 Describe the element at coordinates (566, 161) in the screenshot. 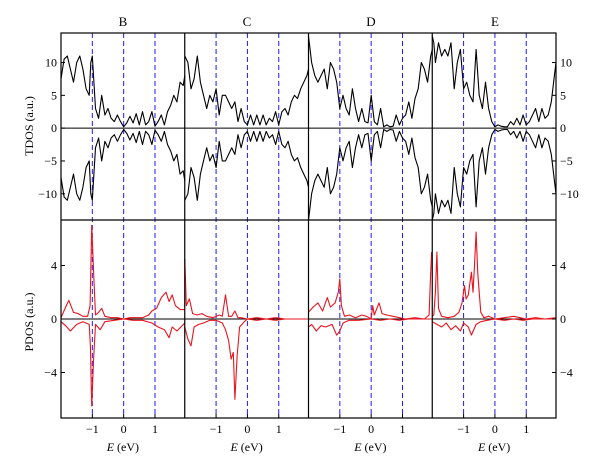

I see `tdos-ytick-label-right--5: −5` at that location.